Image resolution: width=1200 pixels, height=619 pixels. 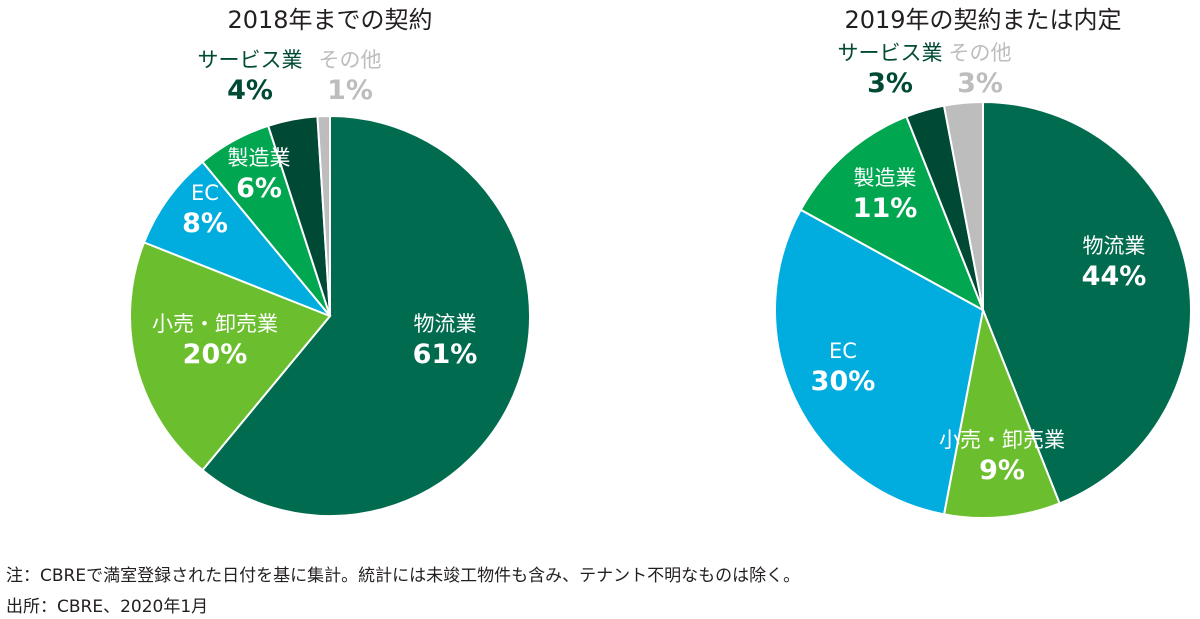 I want to click on pie-slice-物流業, so click(x=1087, y=302).